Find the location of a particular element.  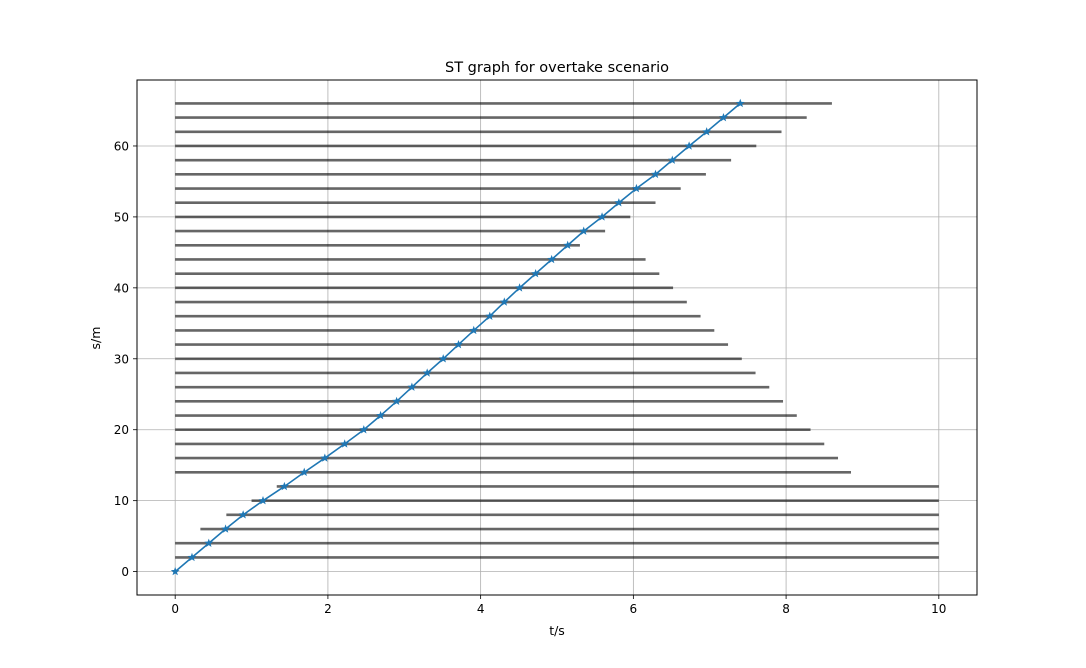

y-tick-label: 40 is located at coordinates (121, 288).